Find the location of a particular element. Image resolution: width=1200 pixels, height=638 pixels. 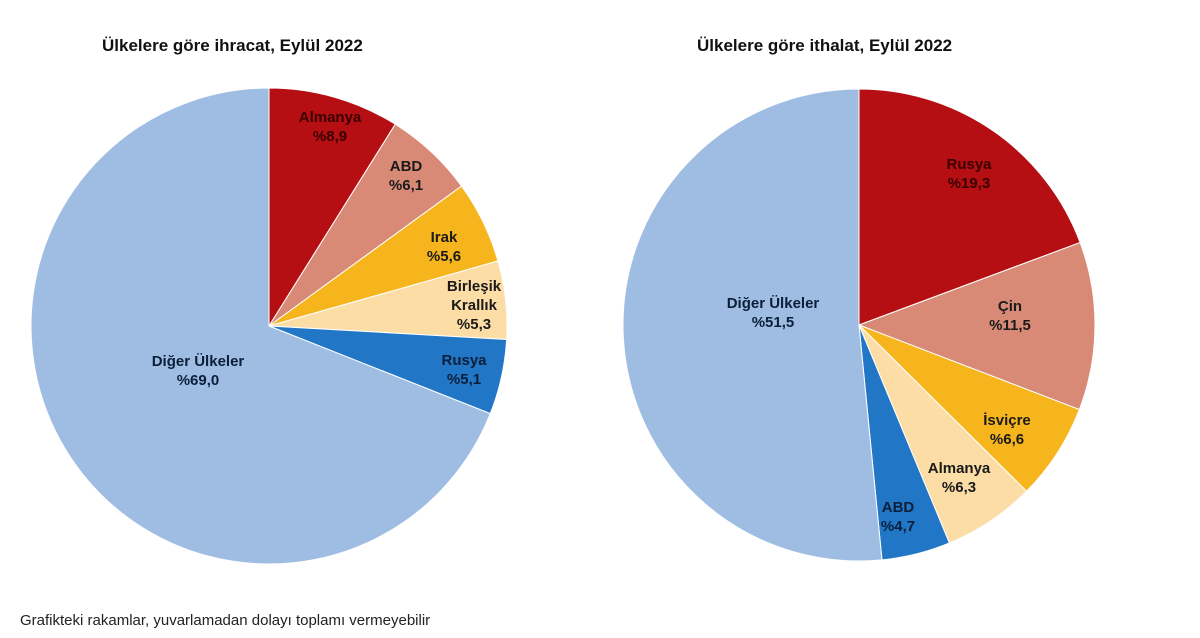

pie-slice-almanya is located at coordinates (332, 207).